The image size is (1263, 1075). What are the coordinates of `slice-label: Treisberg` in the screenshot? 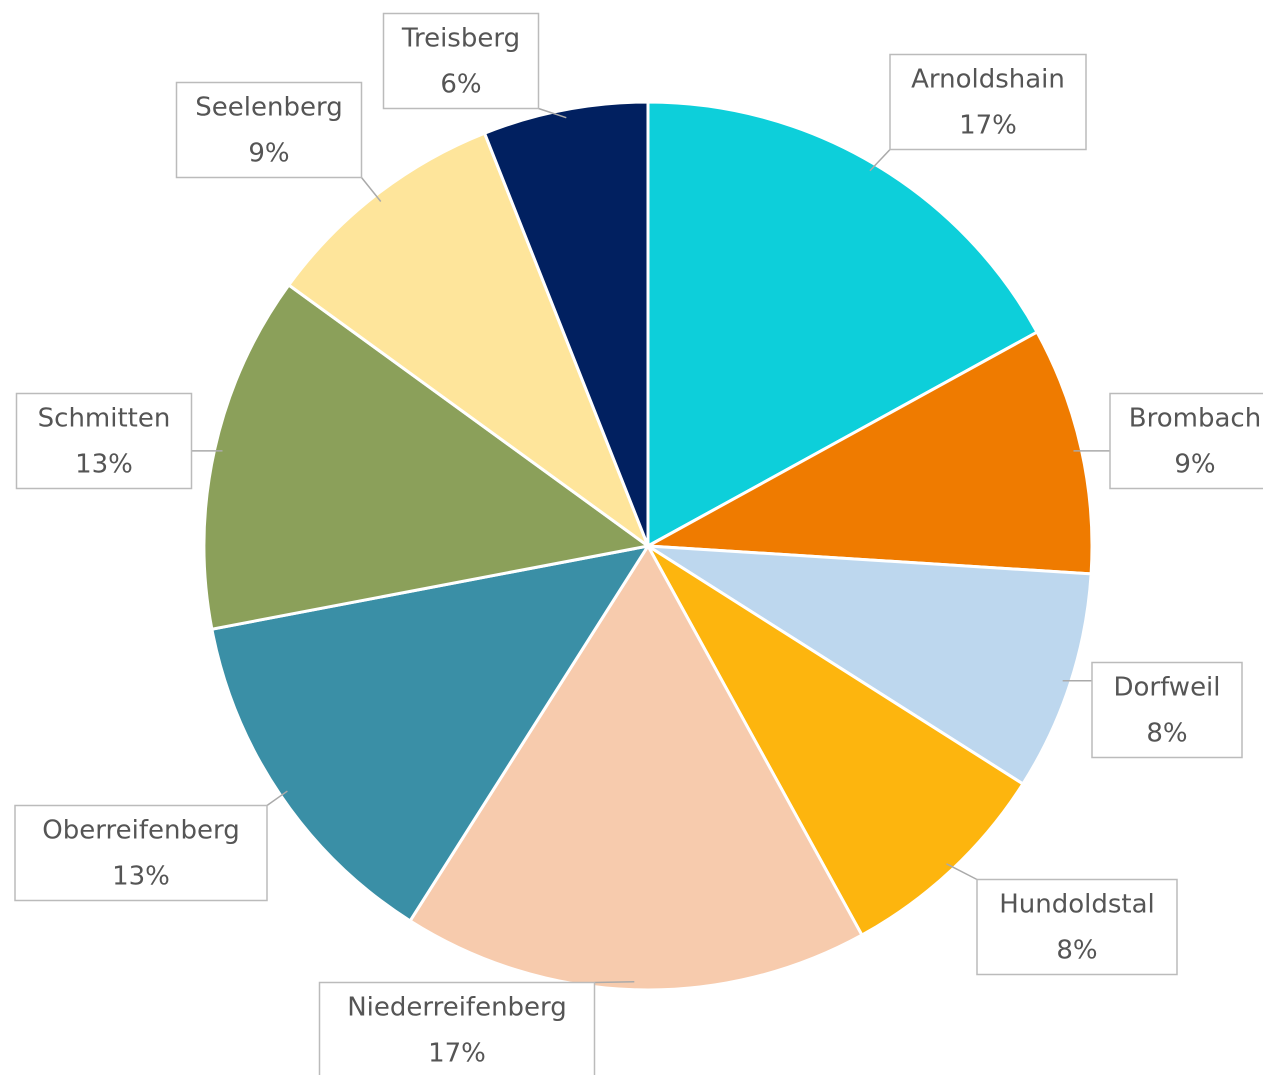 It's located at (460, 39).